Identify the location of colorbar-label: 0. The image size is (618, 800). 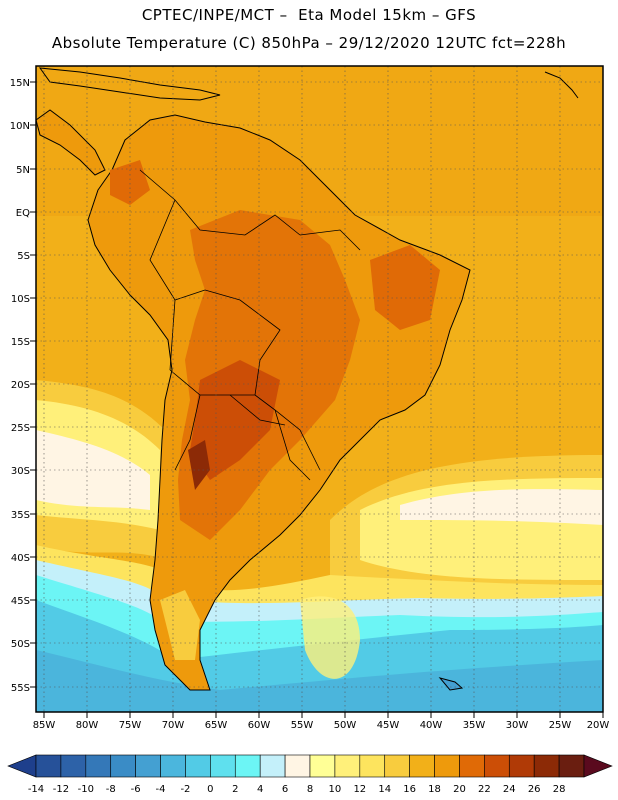
(210, 789).